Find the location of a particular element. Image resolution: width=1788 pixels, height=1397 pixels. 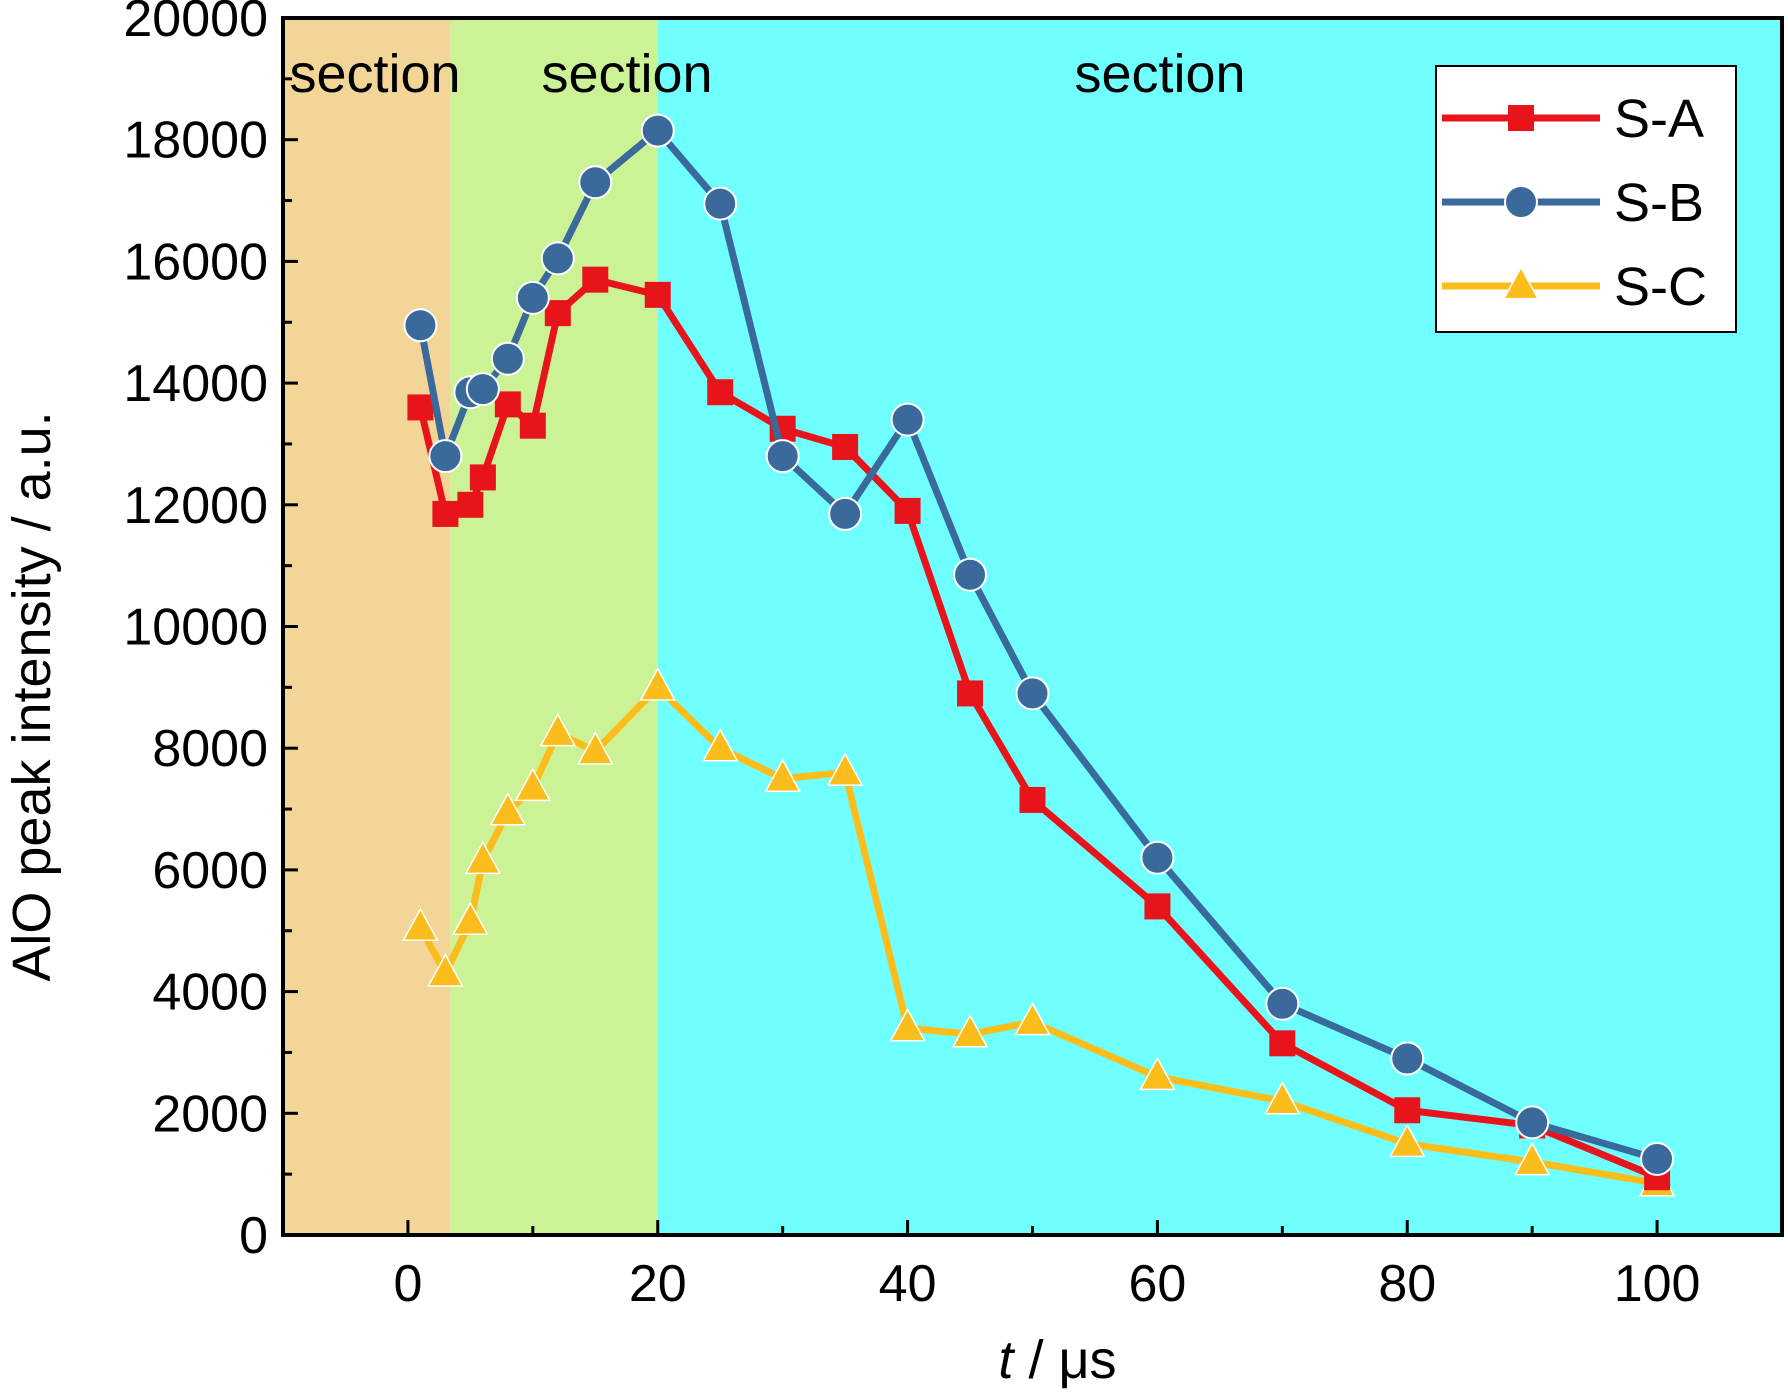

x-tick-label: 60 is located at coordinates (1157, 1284).